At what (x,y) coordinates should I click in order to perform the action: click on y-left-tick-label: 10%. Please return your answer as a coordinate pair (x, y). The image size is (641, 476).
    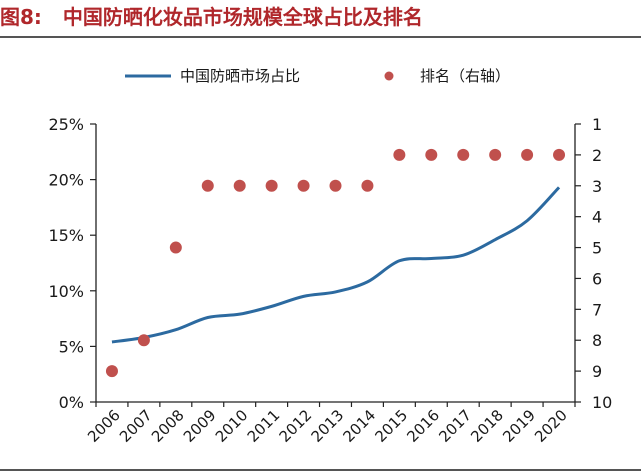
    Looking at the image, I should click on (66, 291).